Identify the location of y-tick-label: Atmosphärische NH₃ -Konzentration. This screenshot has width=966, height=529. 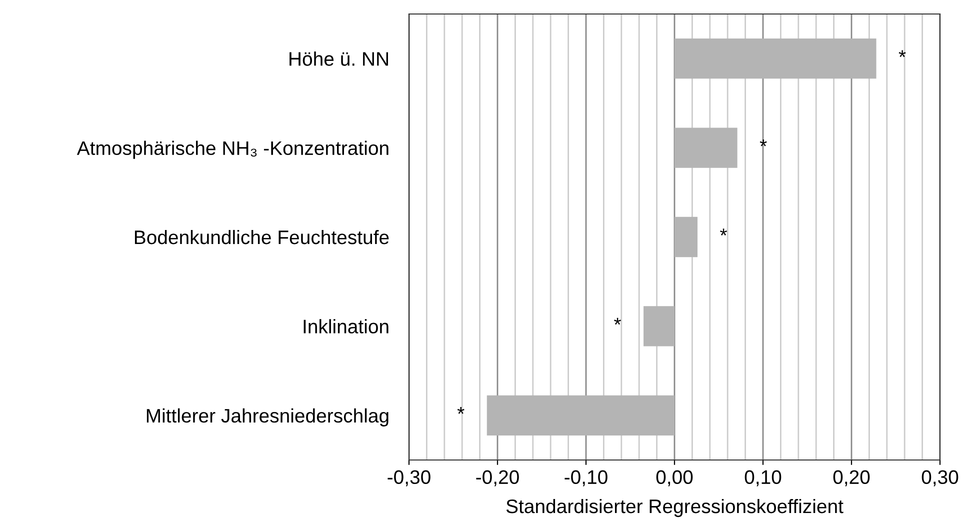
(232, 149).